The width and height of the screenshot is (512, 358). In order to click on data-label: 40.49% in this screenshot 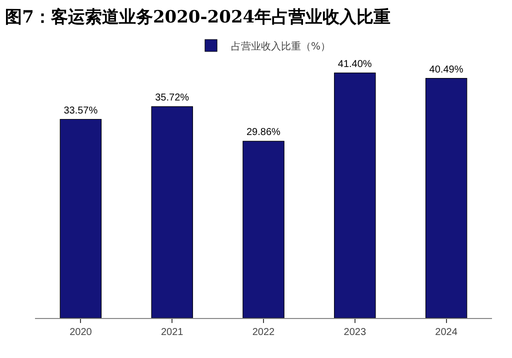, I will do `click(446, 70)`.